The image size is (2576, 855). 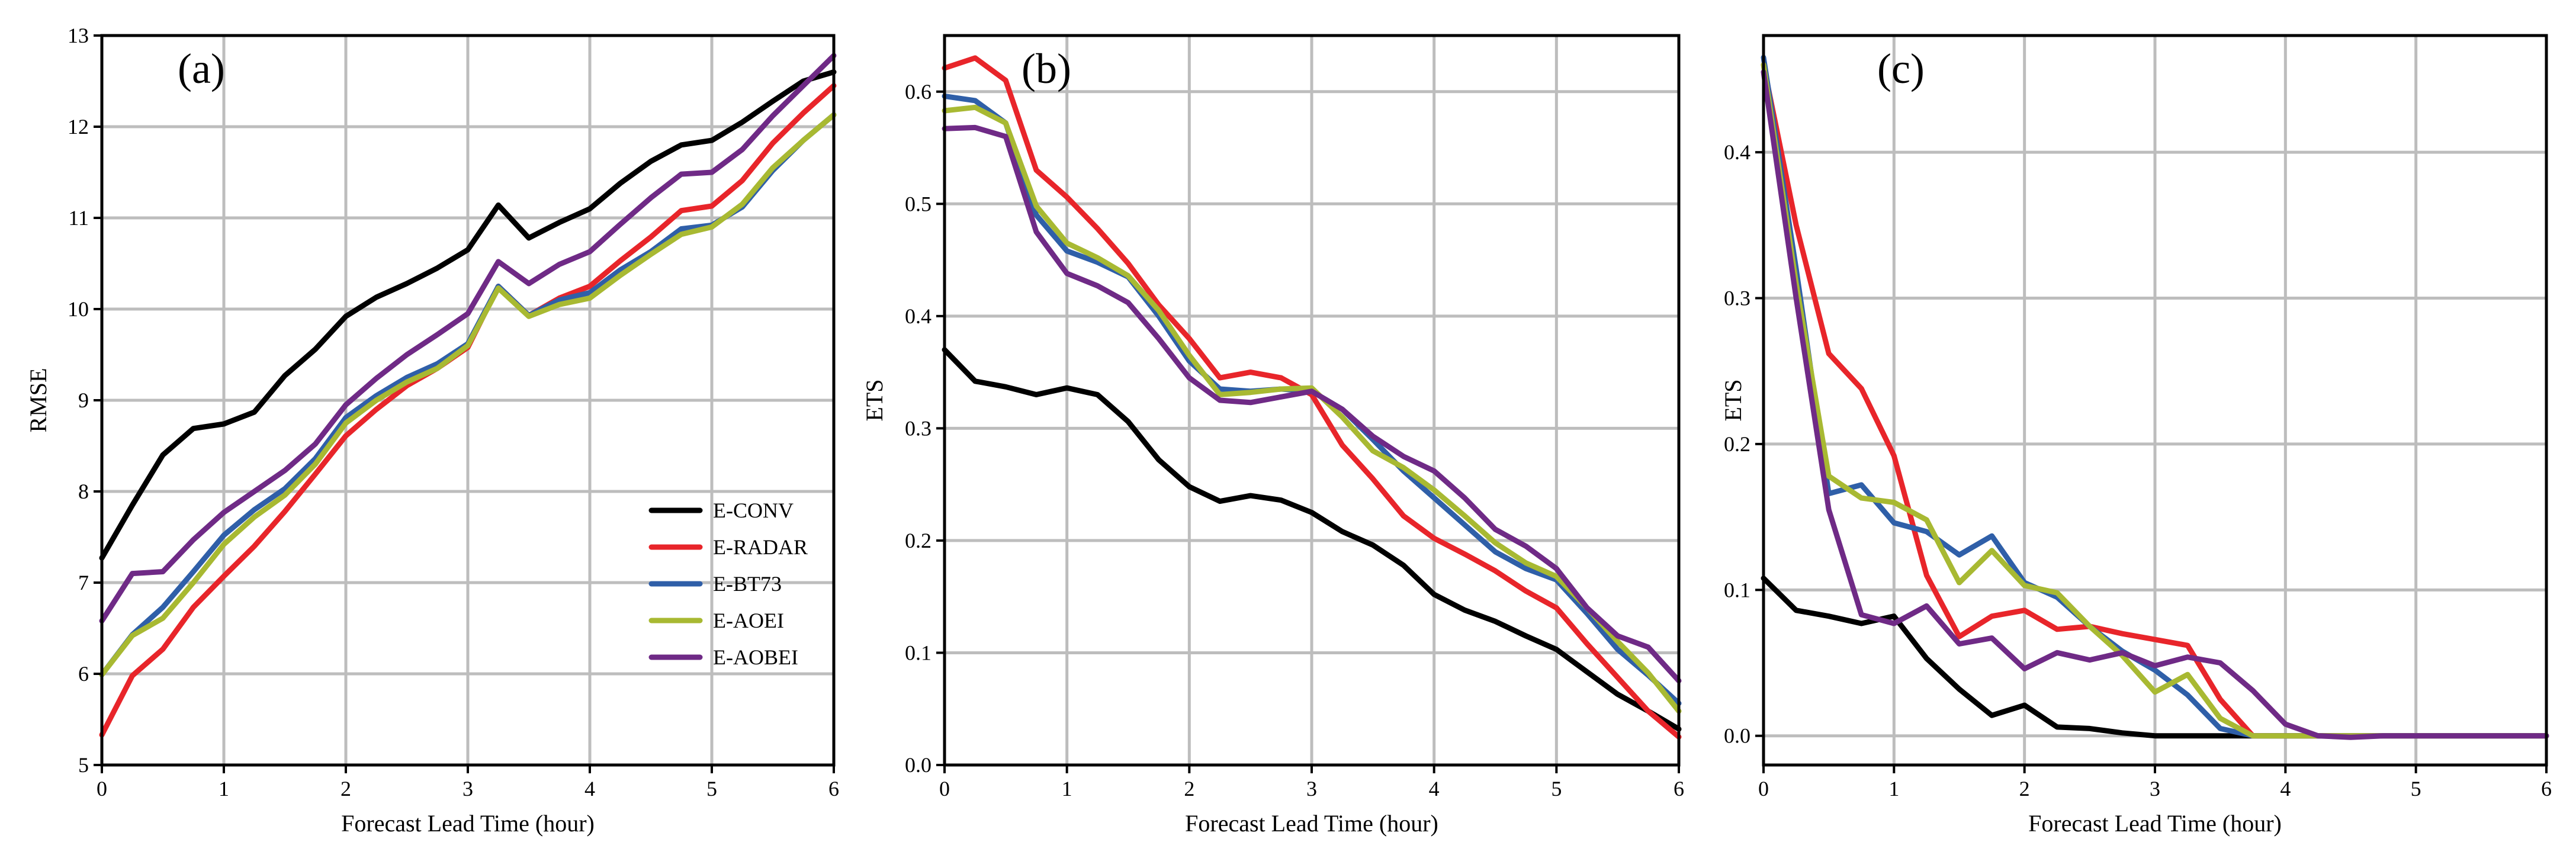 I want to click on legend-label-e-radar: E-RADAR, so click(x=760, y=547).